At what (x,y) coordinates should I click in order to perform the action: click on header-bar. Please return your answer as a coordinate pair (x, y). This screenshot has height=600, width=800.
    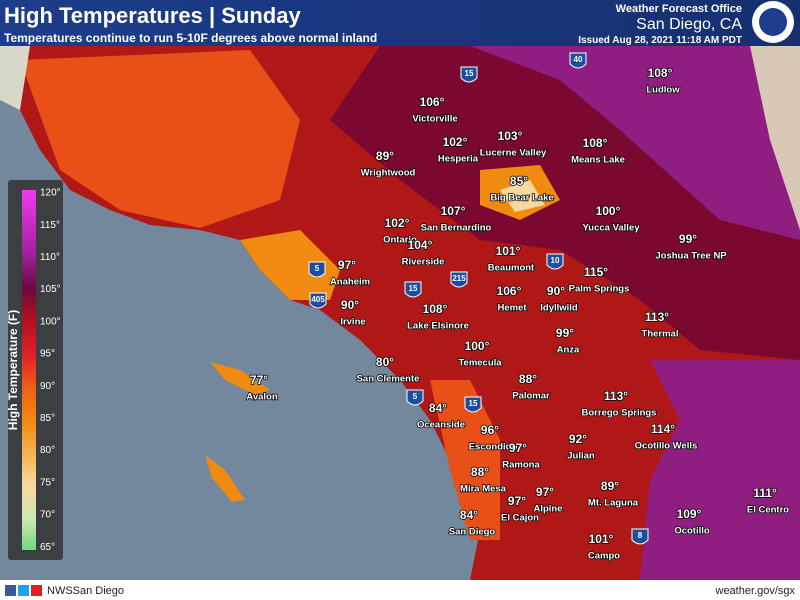
    Looking at the image, I should click on (400, 23).